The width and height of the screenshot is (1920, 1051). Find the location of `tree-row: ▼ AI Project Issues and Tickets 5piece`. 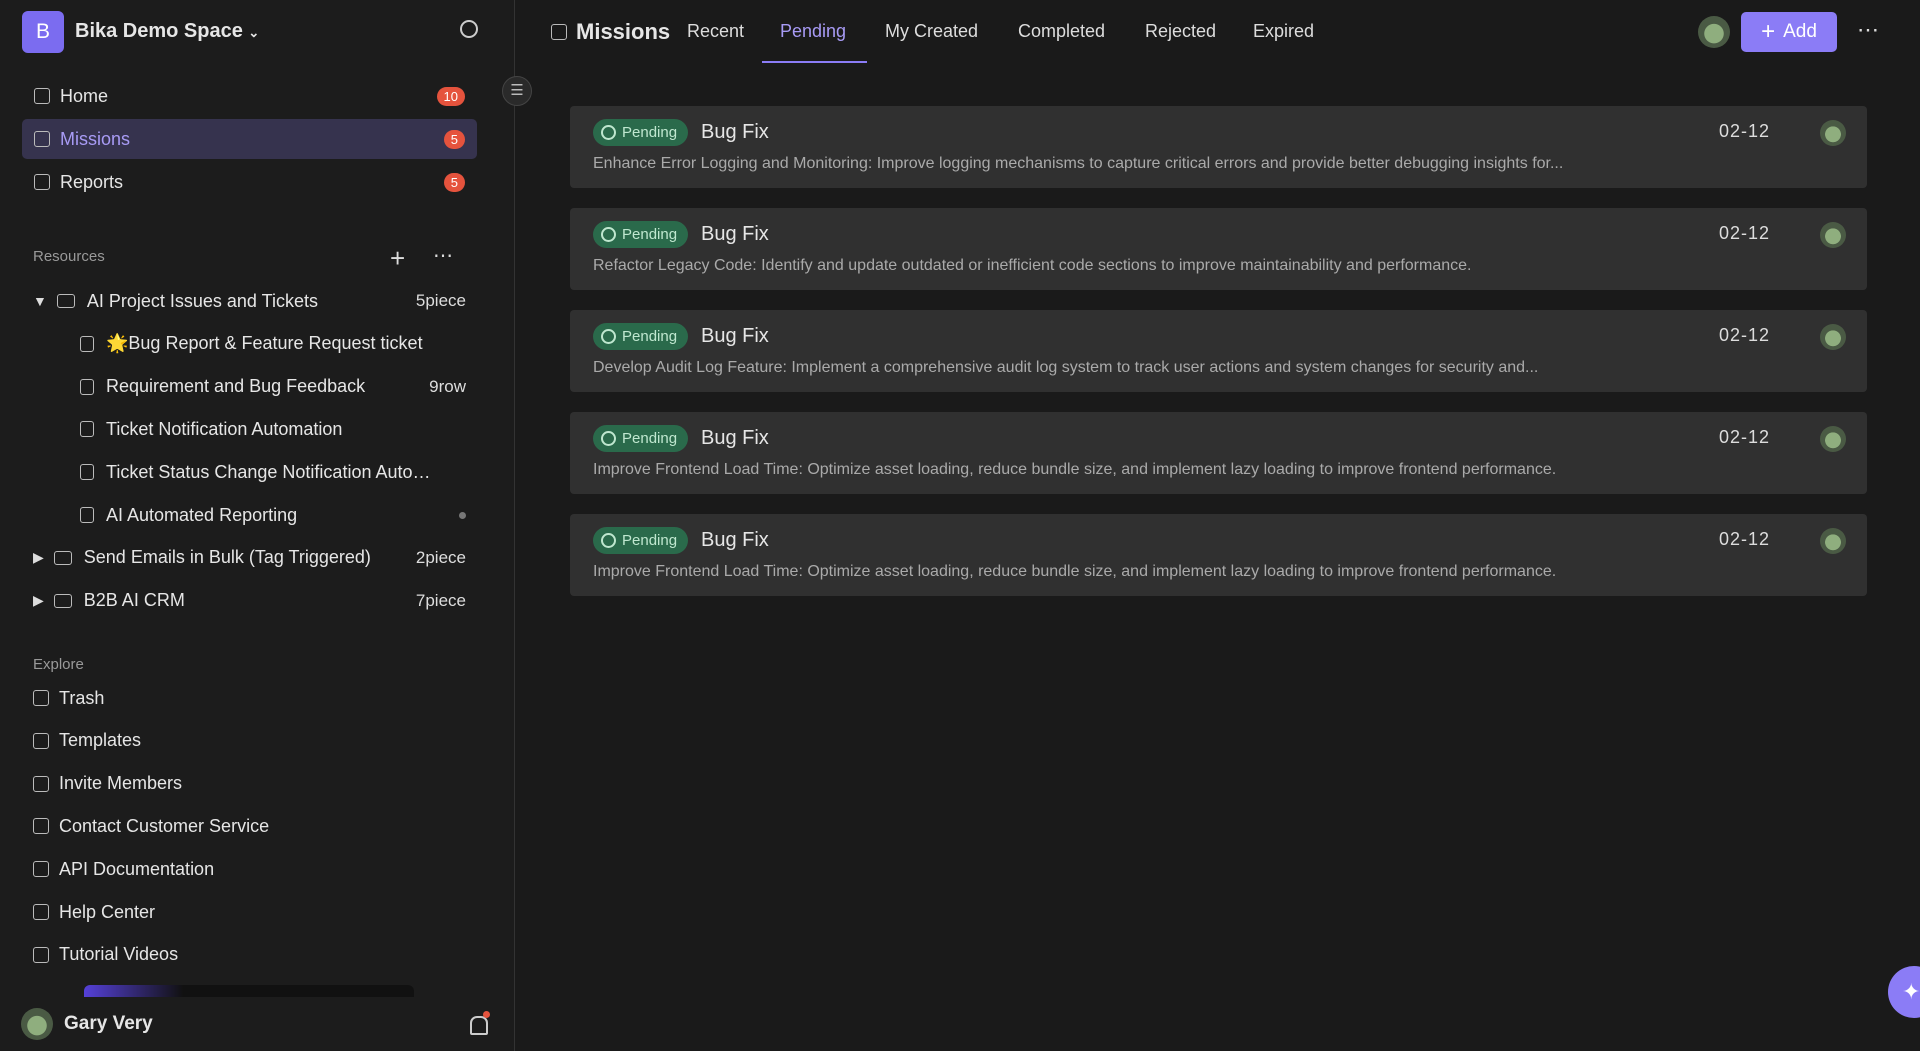

tree-row: ▼ AI Project Issues and Tickets 5piece is located at coordinates (249, 301).